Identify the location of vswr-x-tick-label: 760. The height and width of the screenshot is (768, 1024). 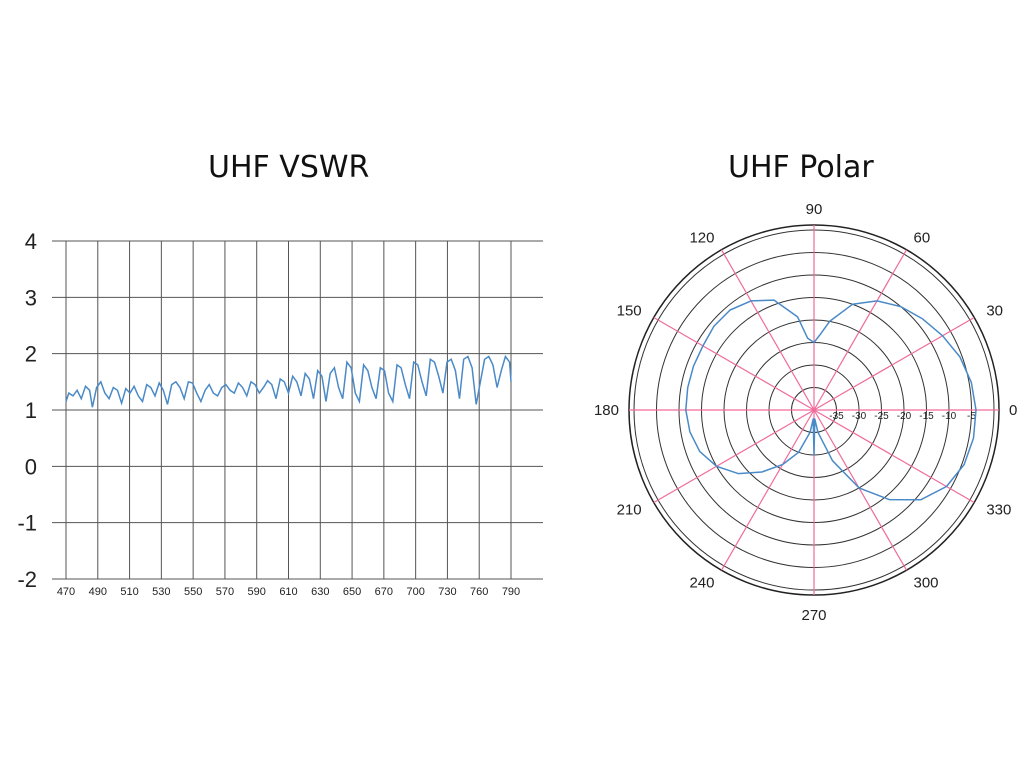
(479, 592).